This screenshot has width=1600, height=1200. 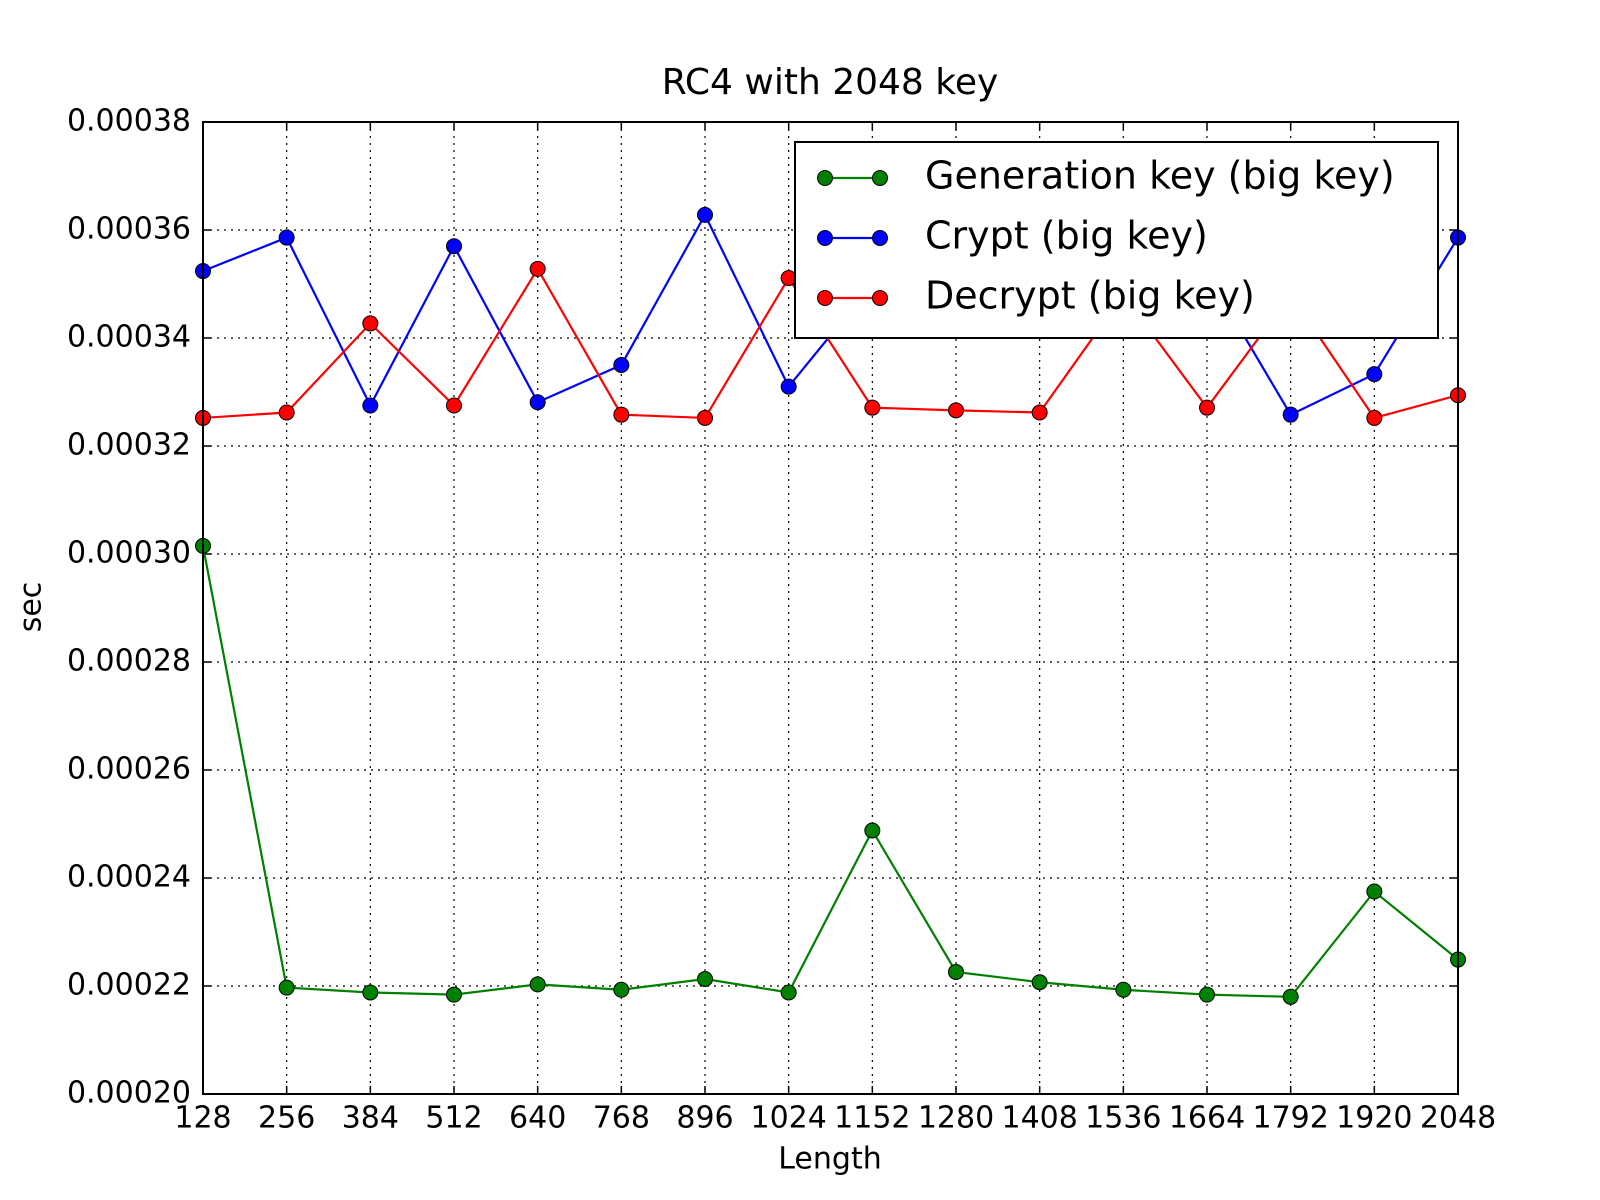 What do you see at coordinates (1123, 1118) in the screenshot?
I see `x-tick-label: 1536` at bounding box center [1123, 1118].